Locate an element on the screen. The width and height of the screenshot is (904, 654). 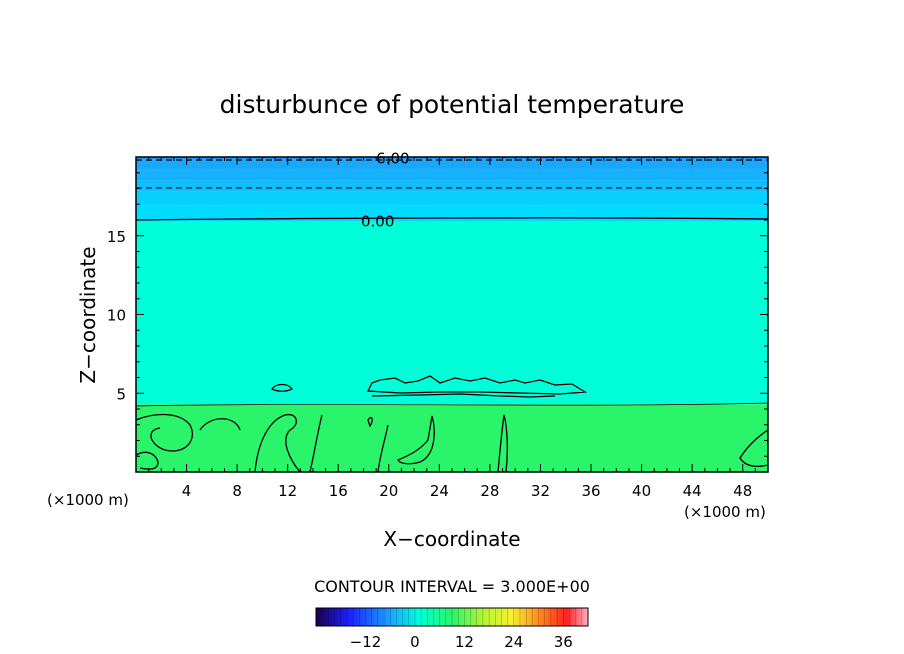
y-tick-label: 5 is located at coordinates (121, 394).